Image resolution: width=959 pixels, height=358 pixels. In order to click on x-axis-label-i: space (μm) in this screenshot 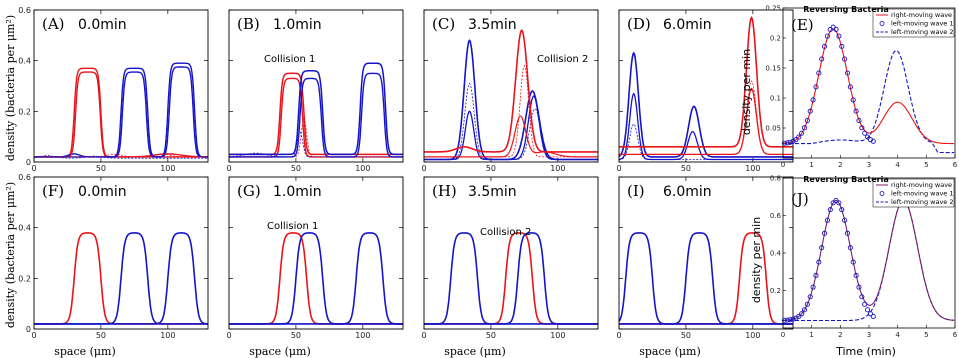, I will do `click(670, 351)`.